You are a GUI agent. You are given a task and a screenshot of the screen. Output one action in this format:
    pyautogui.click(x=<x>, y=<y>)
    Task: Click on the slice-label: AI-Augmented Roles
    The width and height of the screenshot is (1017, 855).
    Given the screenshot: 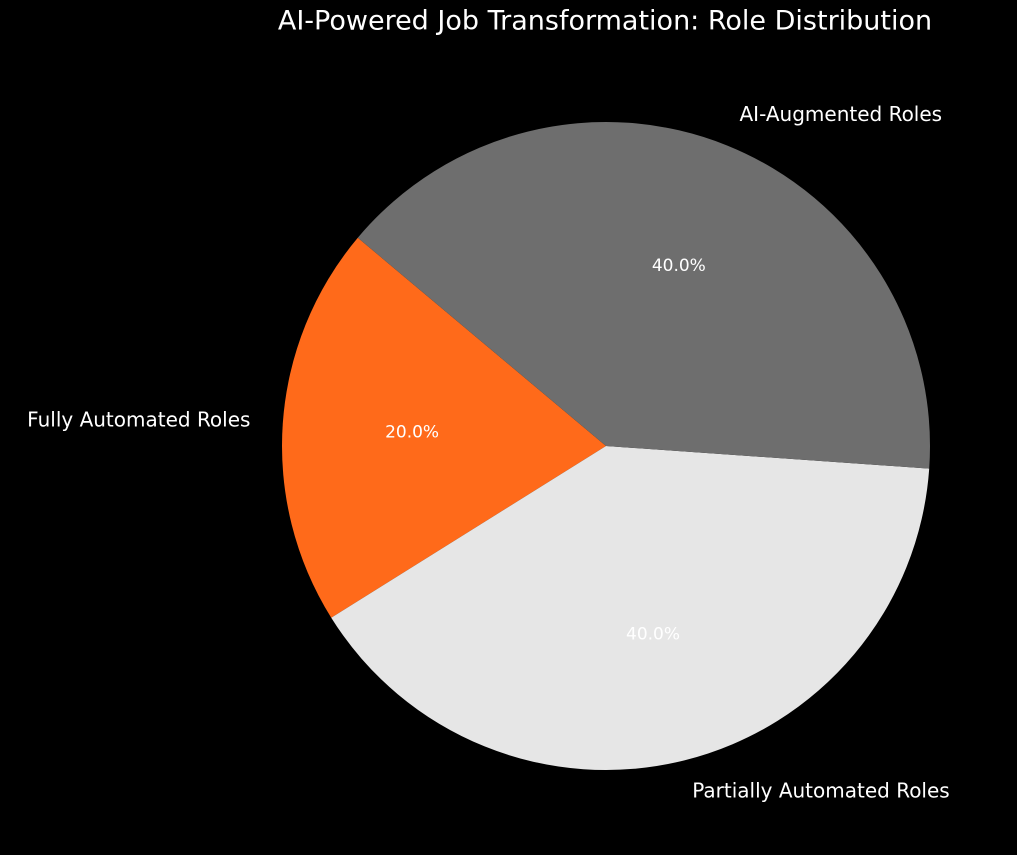 What is the action you would take?
    pyautogui.click(x=841, y=114)
    